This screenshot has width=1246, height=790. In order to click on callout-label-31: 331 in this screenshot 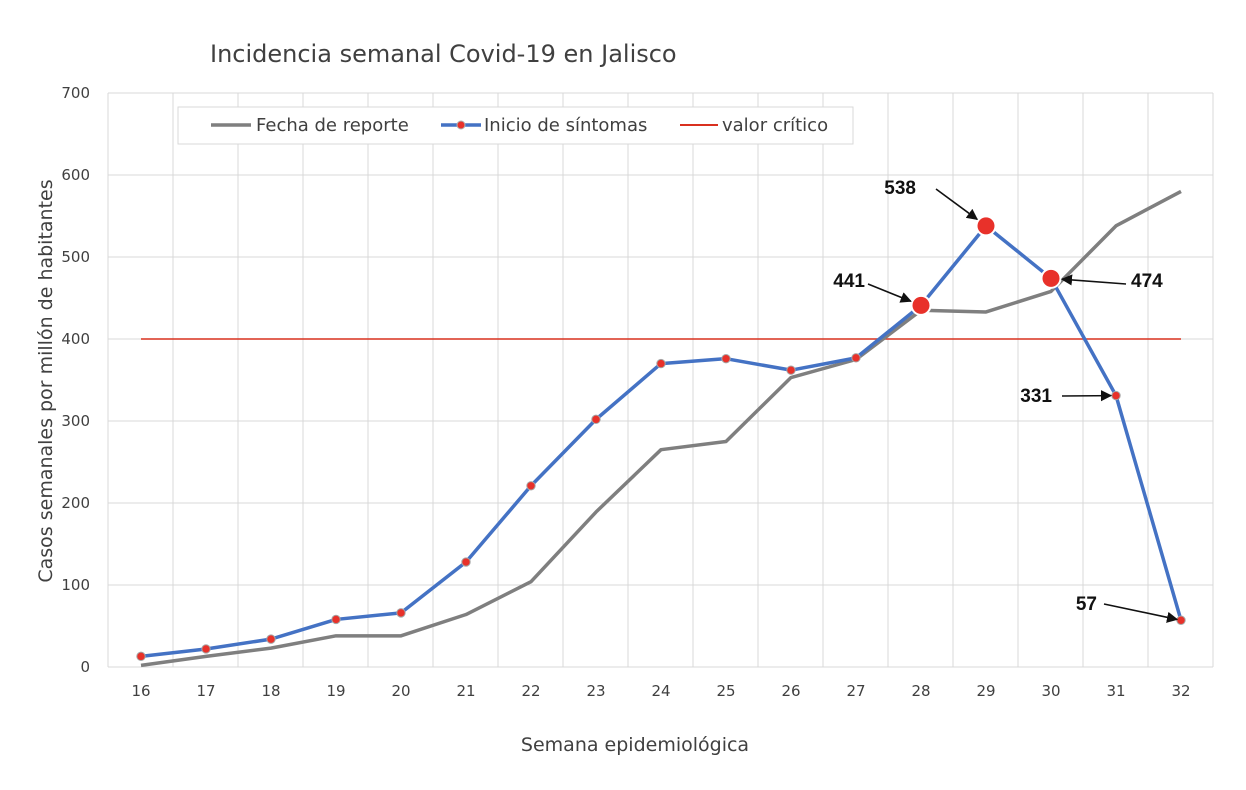, I will do `click(1036, 396)`.